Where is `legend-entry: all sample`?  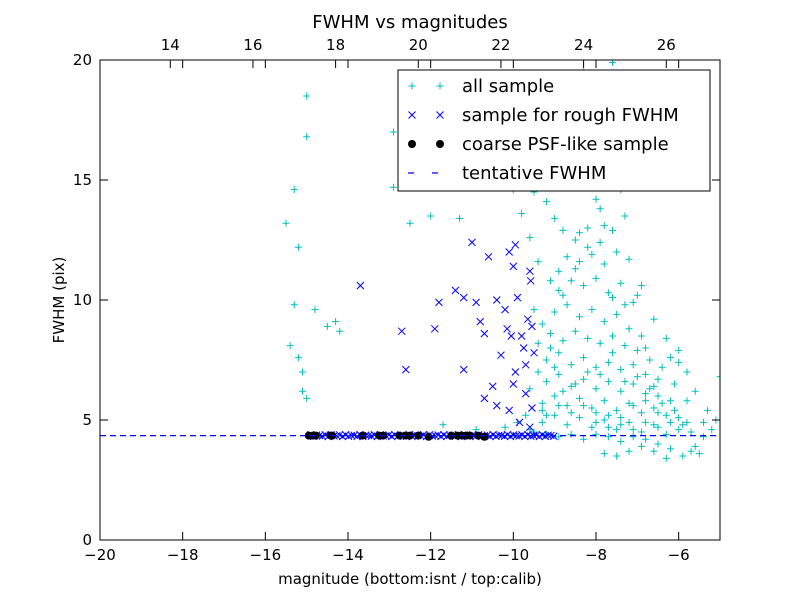 legend-entry: all sample is located at coordinates (481, 86).